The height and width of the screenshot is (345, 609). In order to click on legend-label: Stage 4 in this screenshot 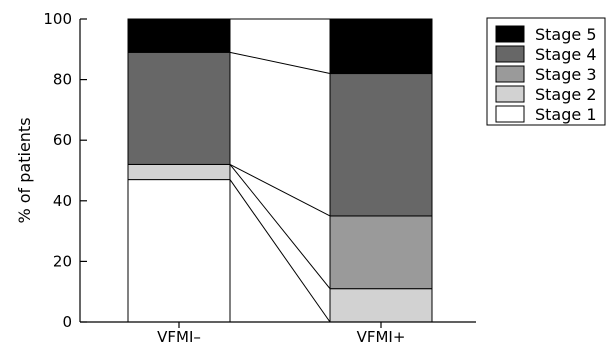, I will do `click(566, 54)`.